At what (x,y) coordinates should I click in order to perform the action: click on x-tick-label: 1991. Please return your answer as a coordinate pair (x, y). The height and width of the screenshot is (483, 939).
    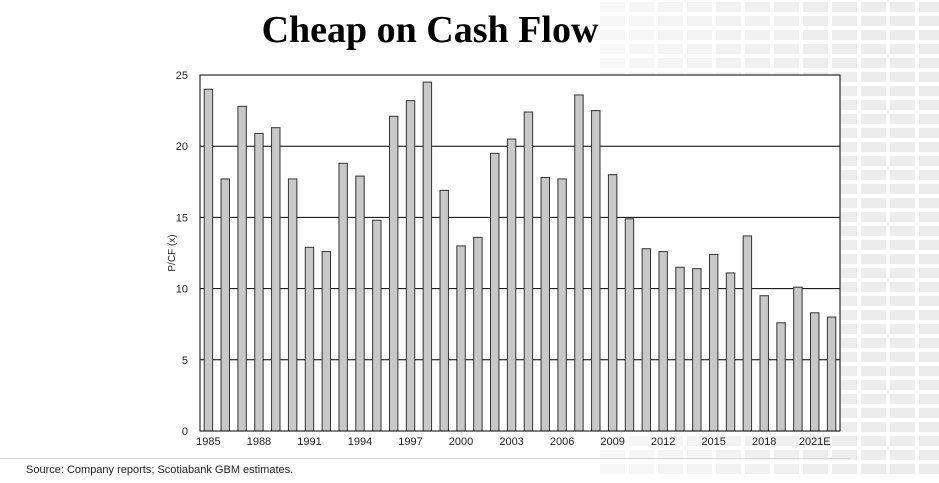
    Looking at the image, I should click on (309, 442).